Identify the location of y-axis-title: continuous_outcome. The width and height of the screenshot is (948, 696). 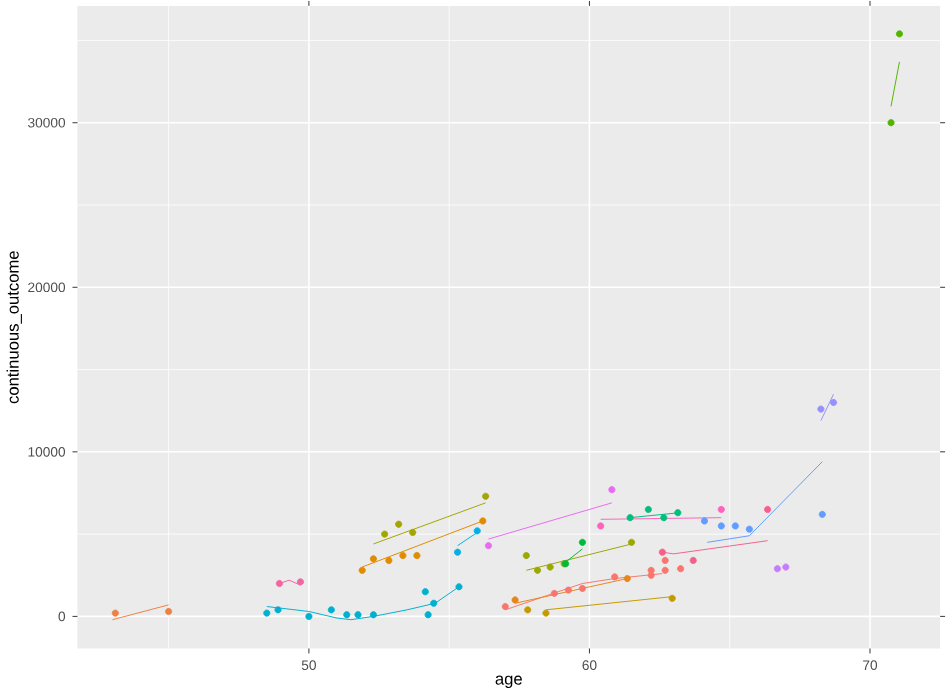
(14, 327).